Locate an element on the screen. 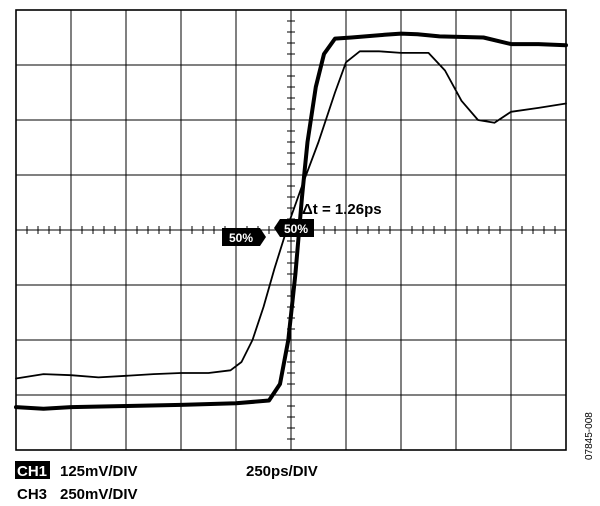 The image size is (600, 506). ch1-label-box is located at coordinates (32, 470).